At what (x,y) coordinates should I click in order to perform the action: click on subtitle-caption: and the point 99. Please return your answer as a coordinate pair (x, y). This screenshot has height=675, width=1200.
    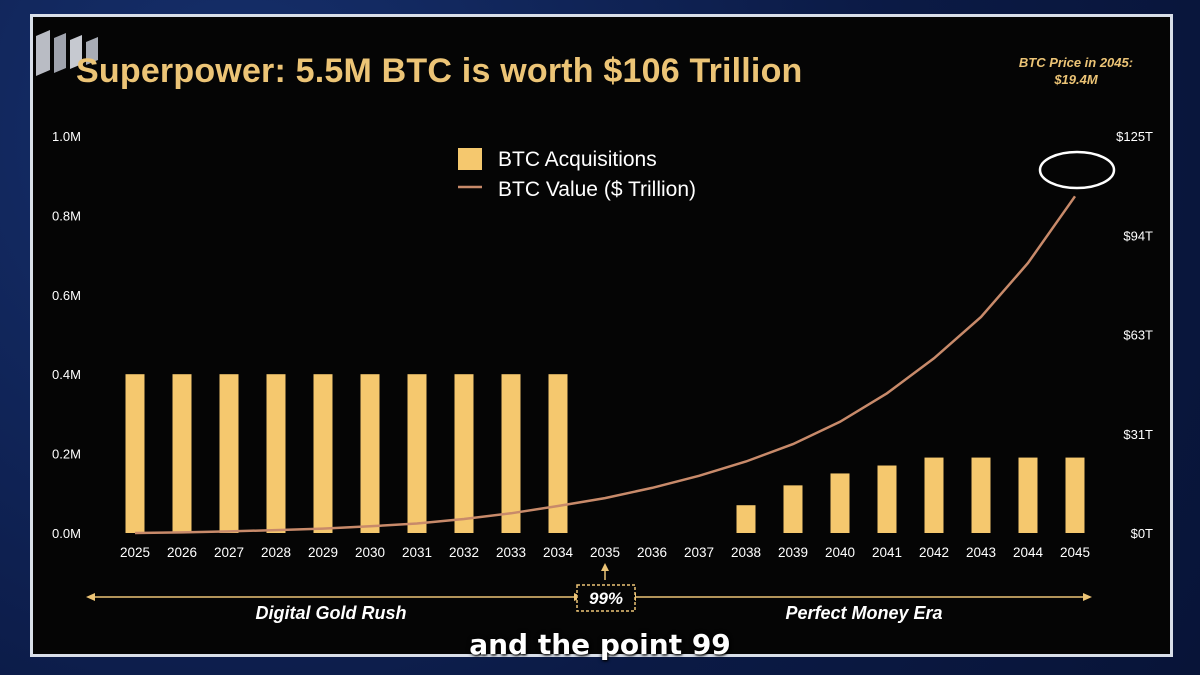
    Looking at the image, I should click on (600, 644).